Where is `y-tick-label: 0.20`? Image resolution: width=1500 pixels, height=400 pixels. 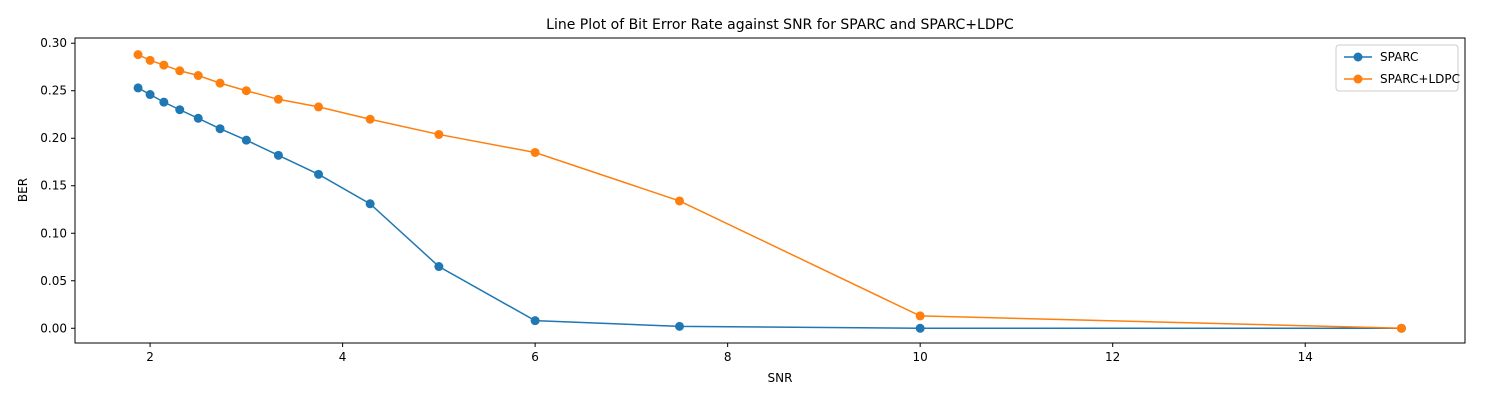 y-tick-label: 0.20 is located at coordinates (53, 138).